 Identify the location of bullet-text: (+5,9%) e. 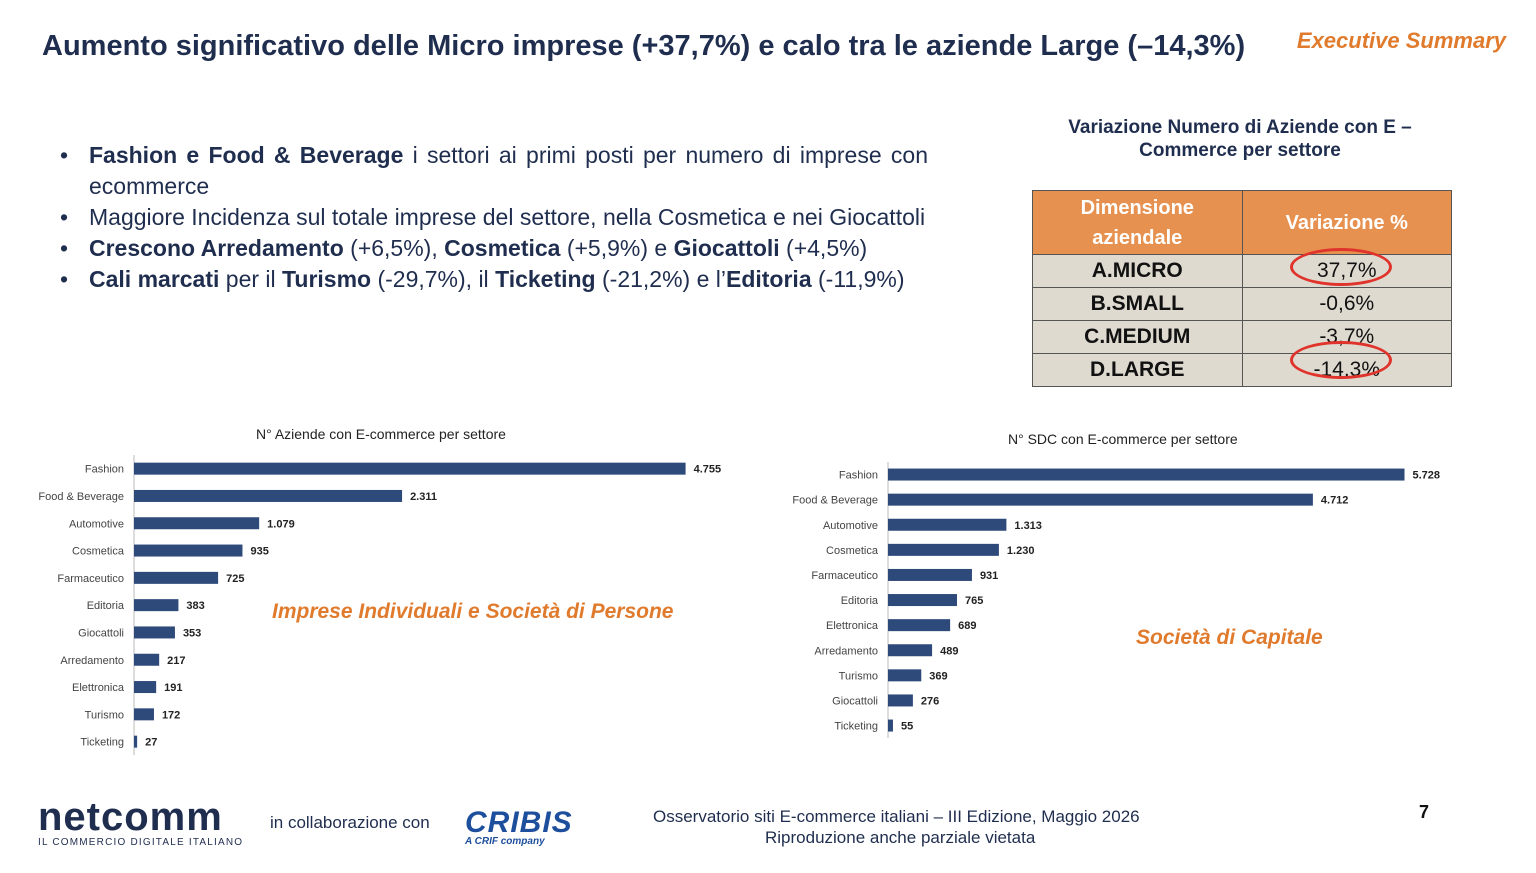
(617, 248).